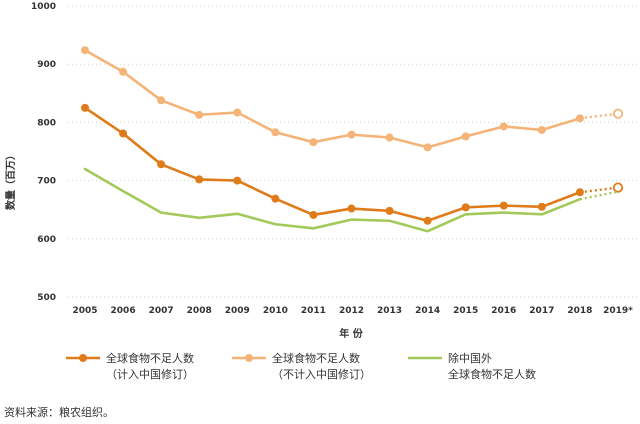 The width and height of the screenshot is (640, 424). I want to click on x-tick-label-14: 2019*, so click(618, 311).